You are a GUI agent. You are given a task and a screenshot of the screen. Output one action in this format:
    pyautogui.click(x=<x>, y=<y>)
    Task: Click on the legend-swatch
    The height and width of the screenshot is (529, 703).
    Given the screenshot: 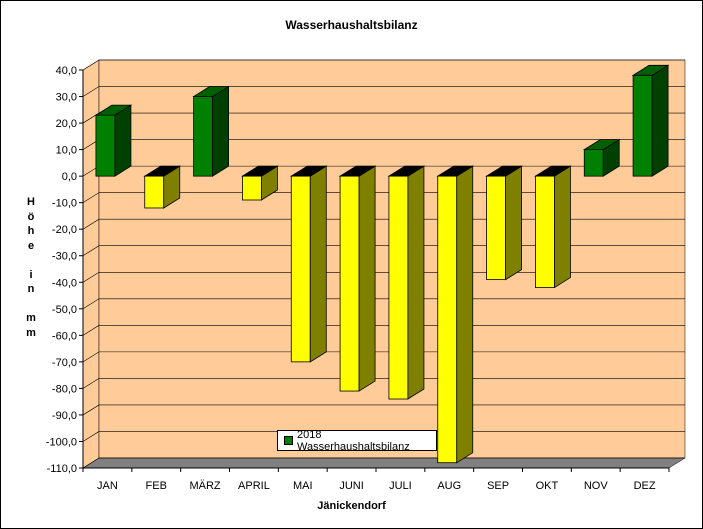 What is the action you would take?
    pyautogui.click(x=288, y=440)
    